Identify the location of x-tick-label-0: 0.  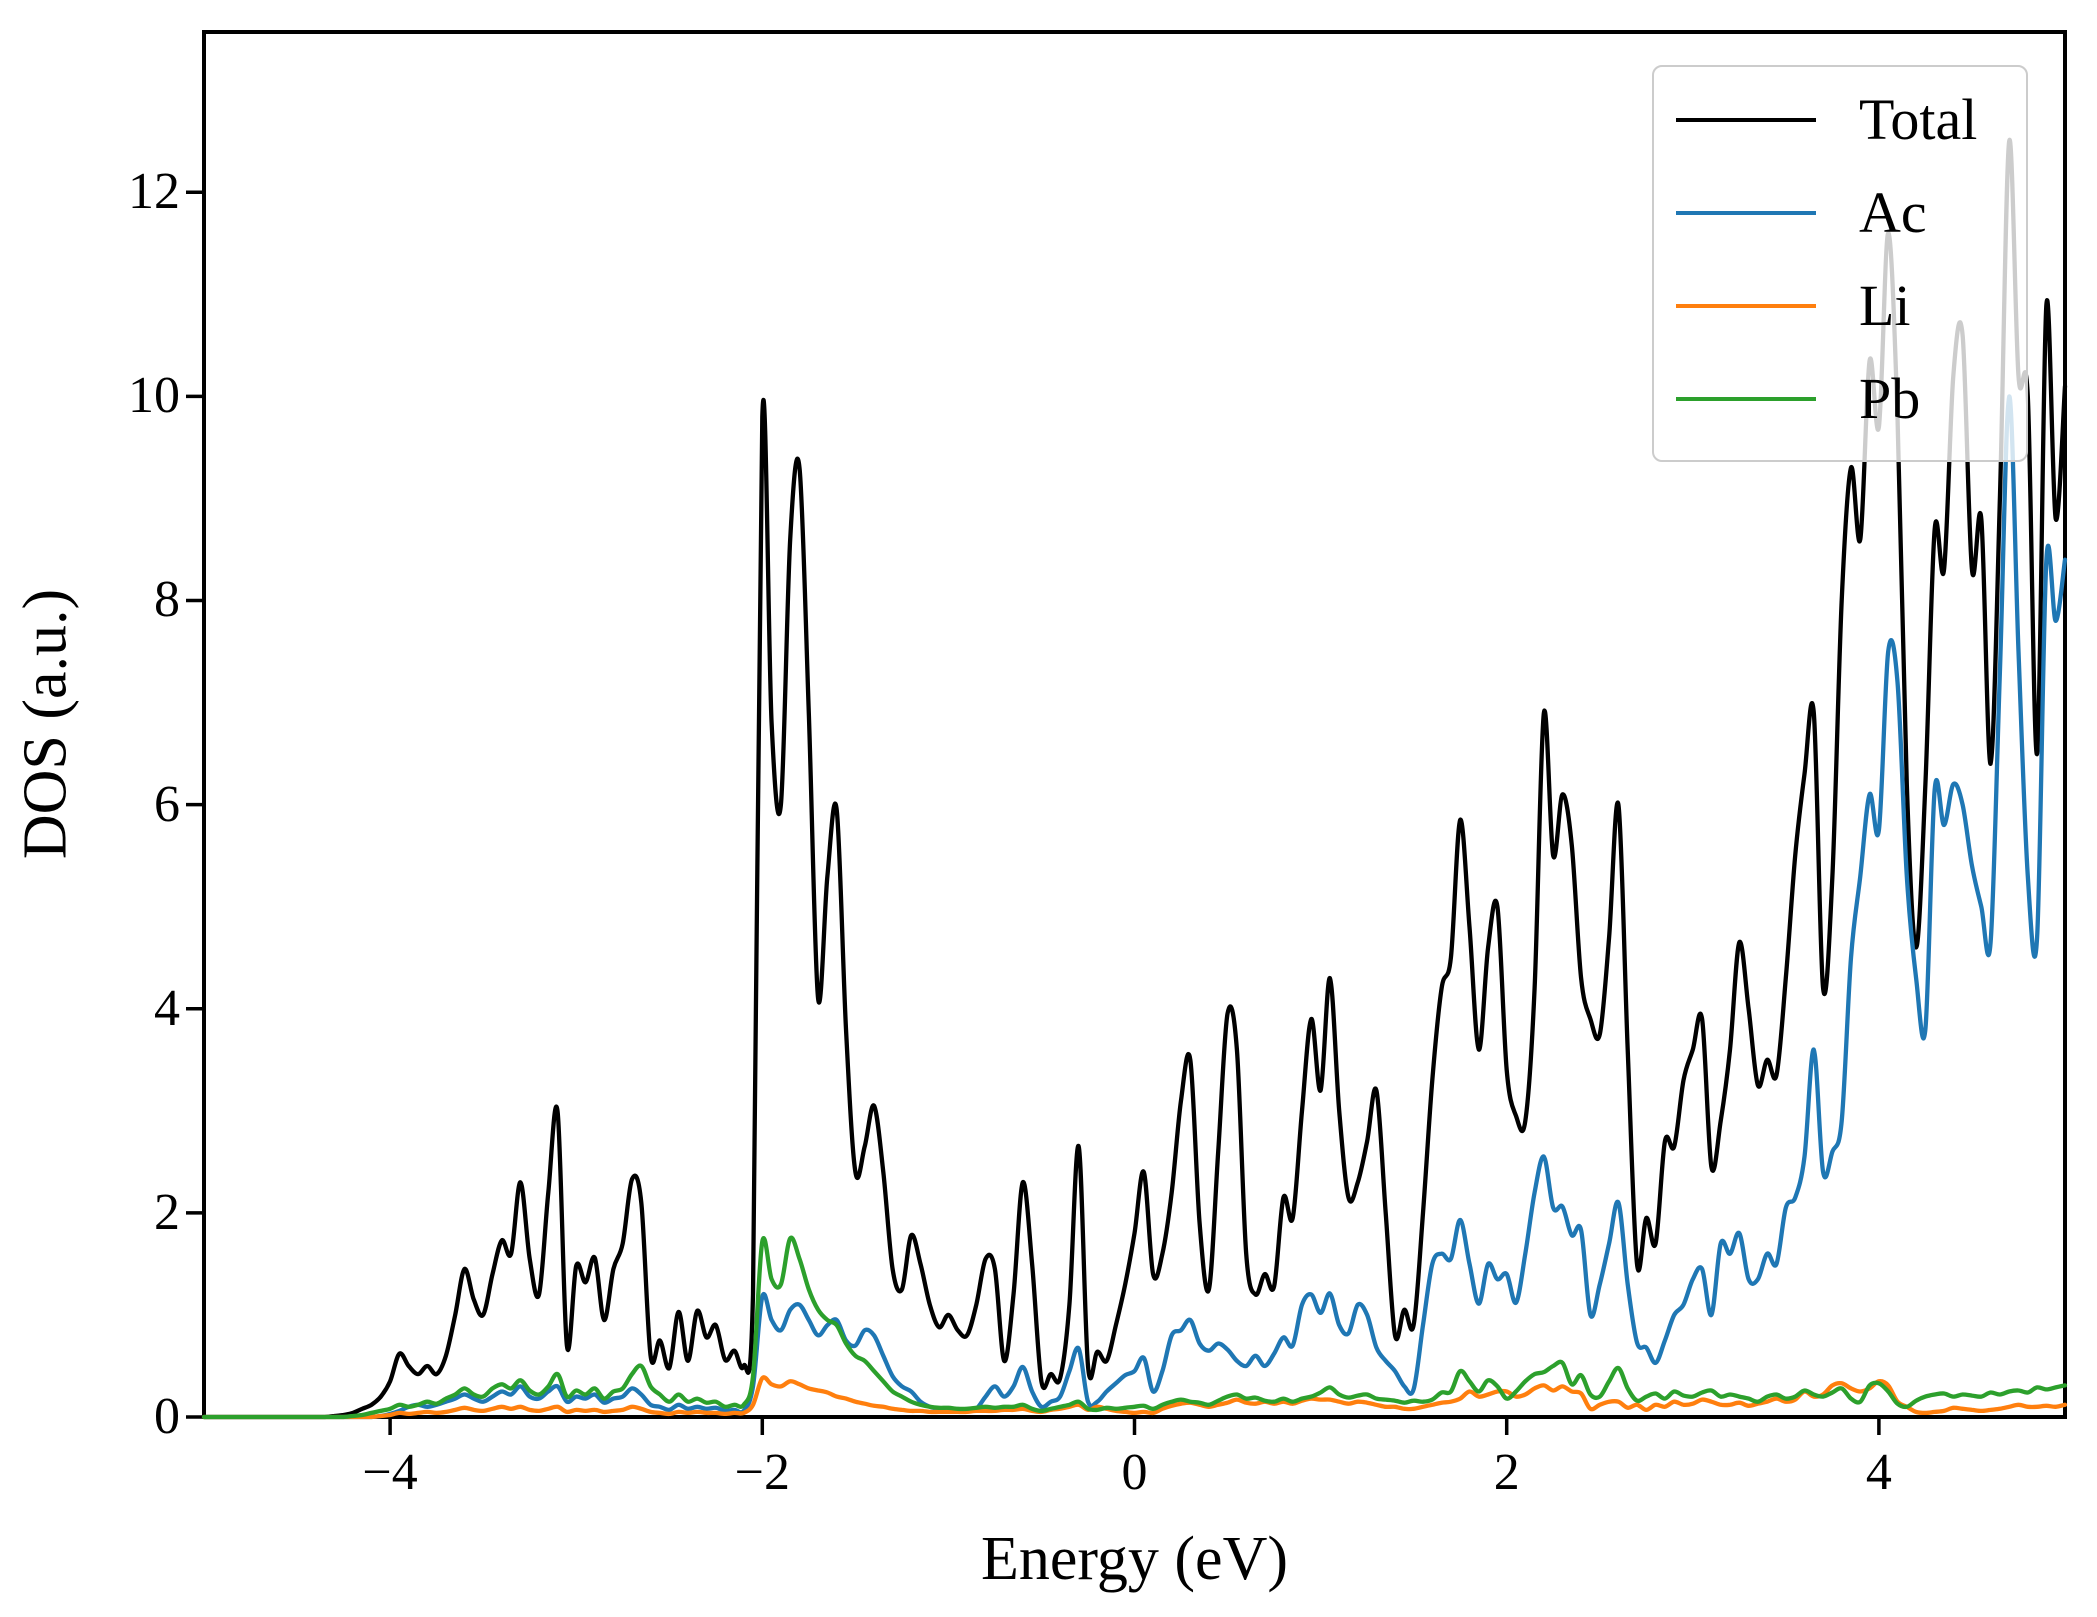
(1134, 1472).